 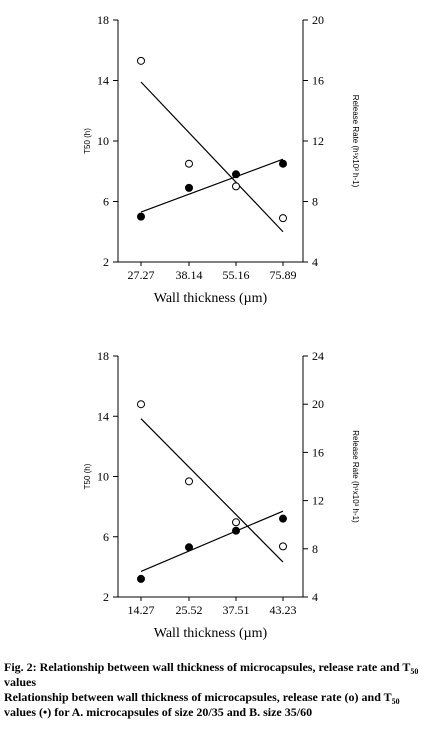 I want to click on chart2-right-tick-label: 8, so click(x=315, y=549).